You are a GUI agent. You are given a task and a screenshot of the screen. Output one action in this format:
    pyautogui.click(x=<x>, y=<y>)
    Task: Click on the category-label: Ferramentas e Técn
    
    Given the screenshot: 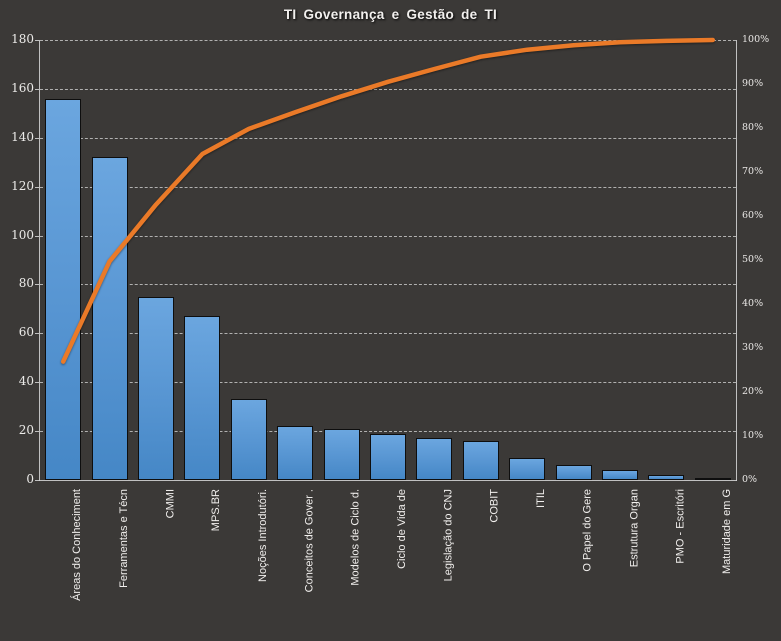 What is the action you would take?
    pyautogui.click(x=123, y=538)
    